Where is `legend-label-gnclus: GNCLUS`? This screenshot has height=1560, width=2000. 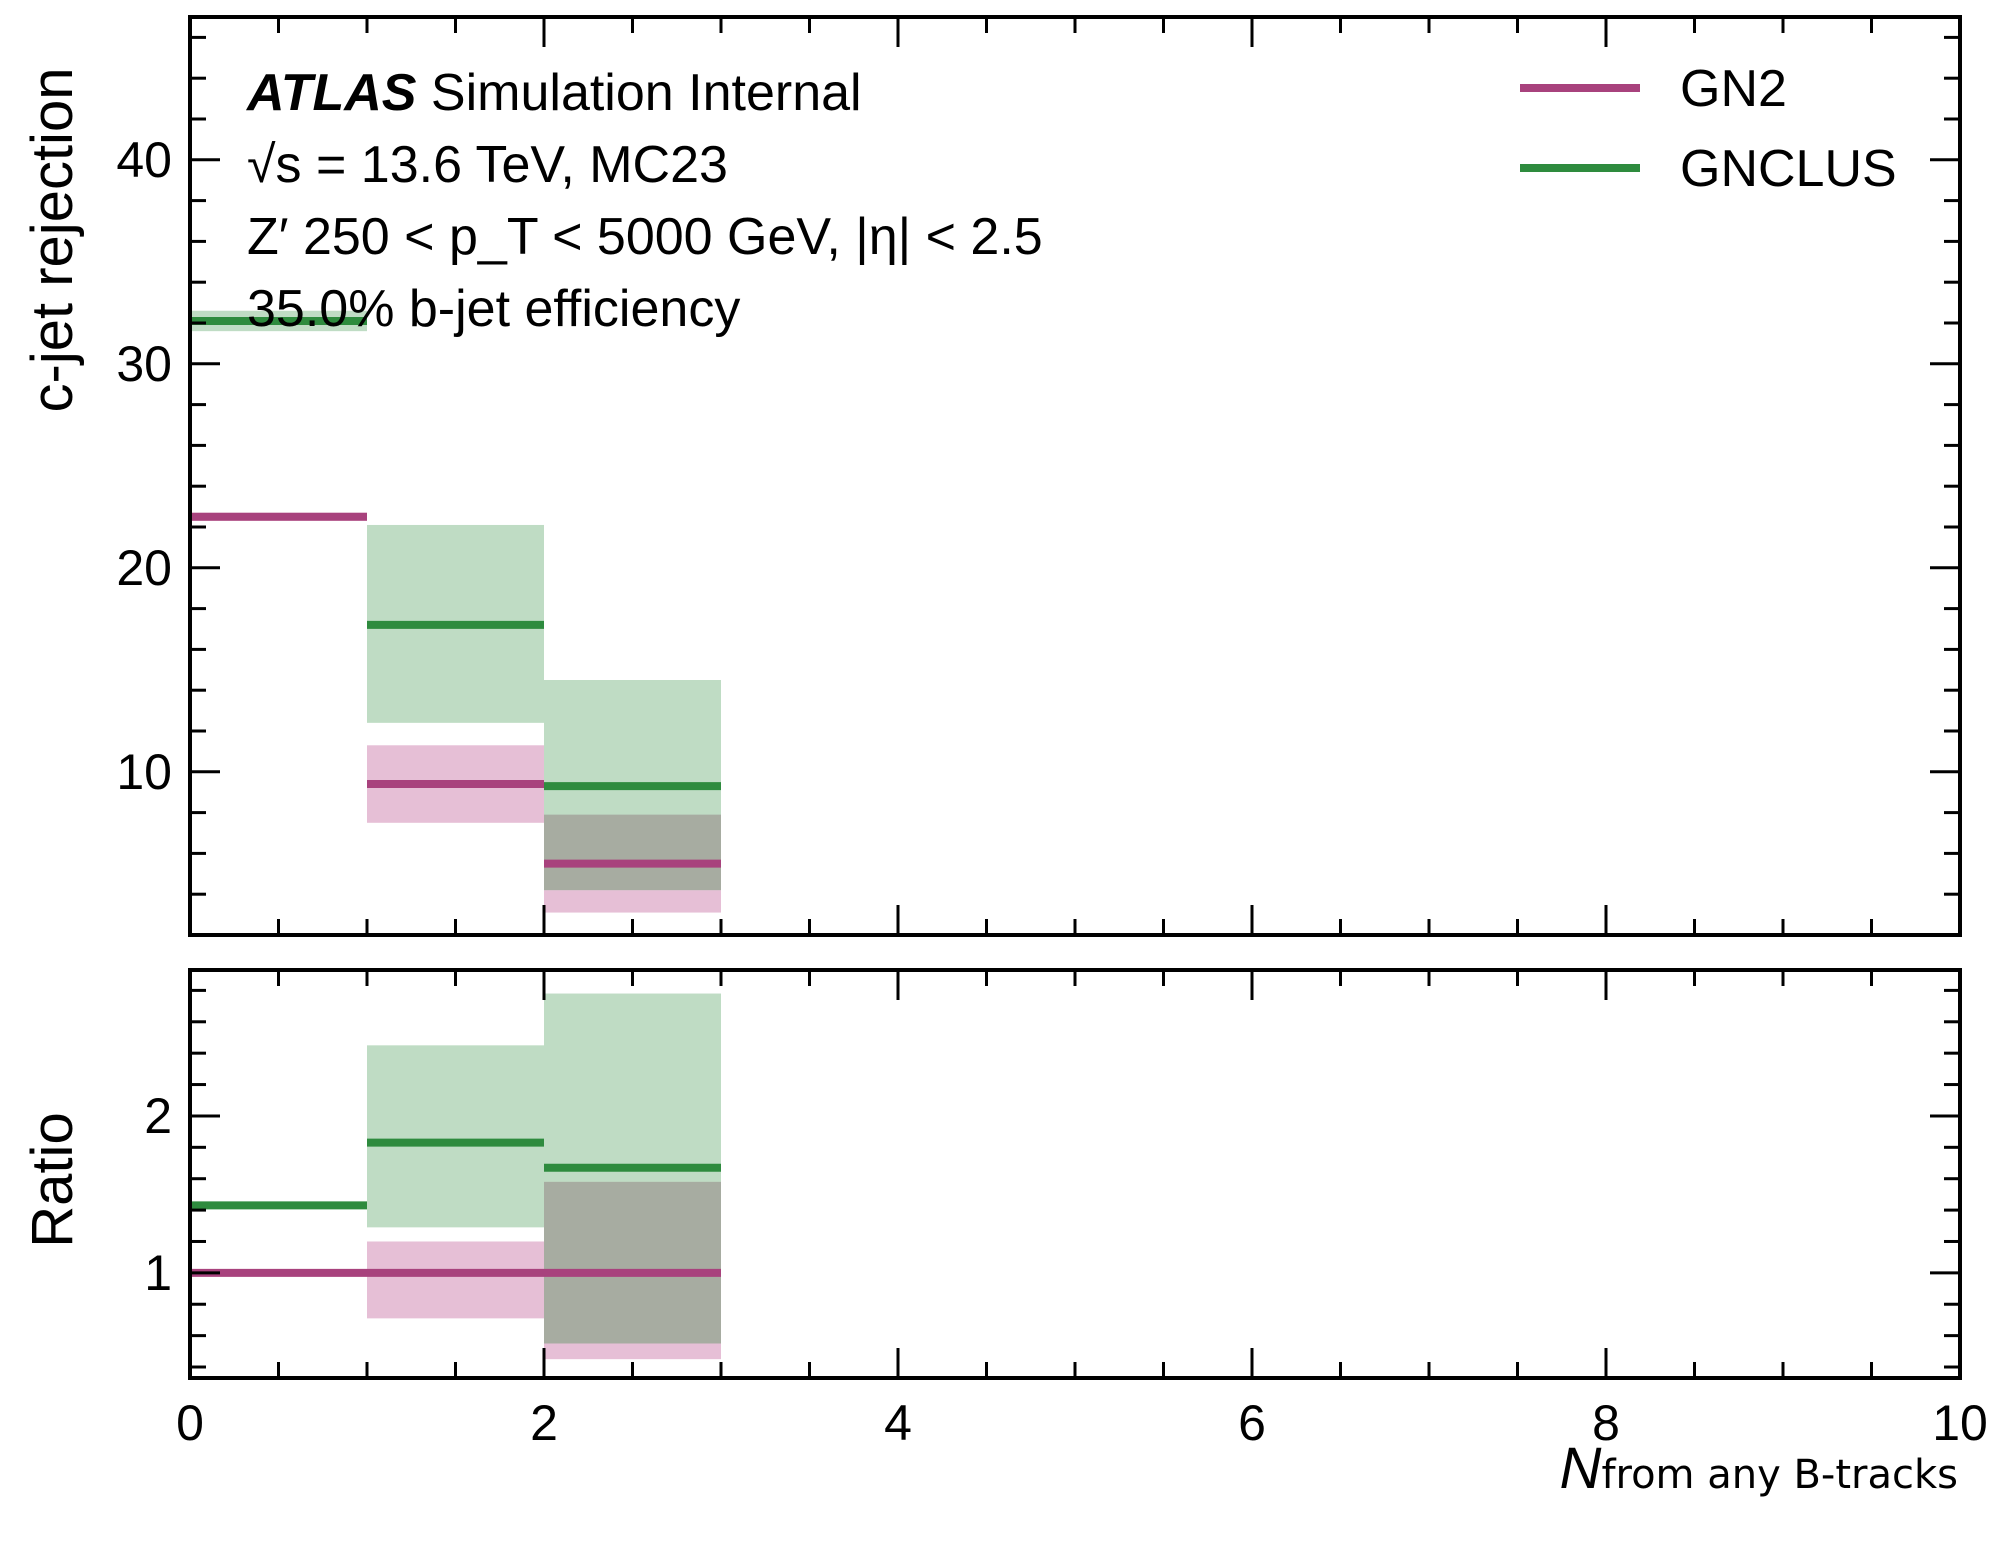 legend-label-gnclus: GNCLUS is located at coordinates (1788, 169).